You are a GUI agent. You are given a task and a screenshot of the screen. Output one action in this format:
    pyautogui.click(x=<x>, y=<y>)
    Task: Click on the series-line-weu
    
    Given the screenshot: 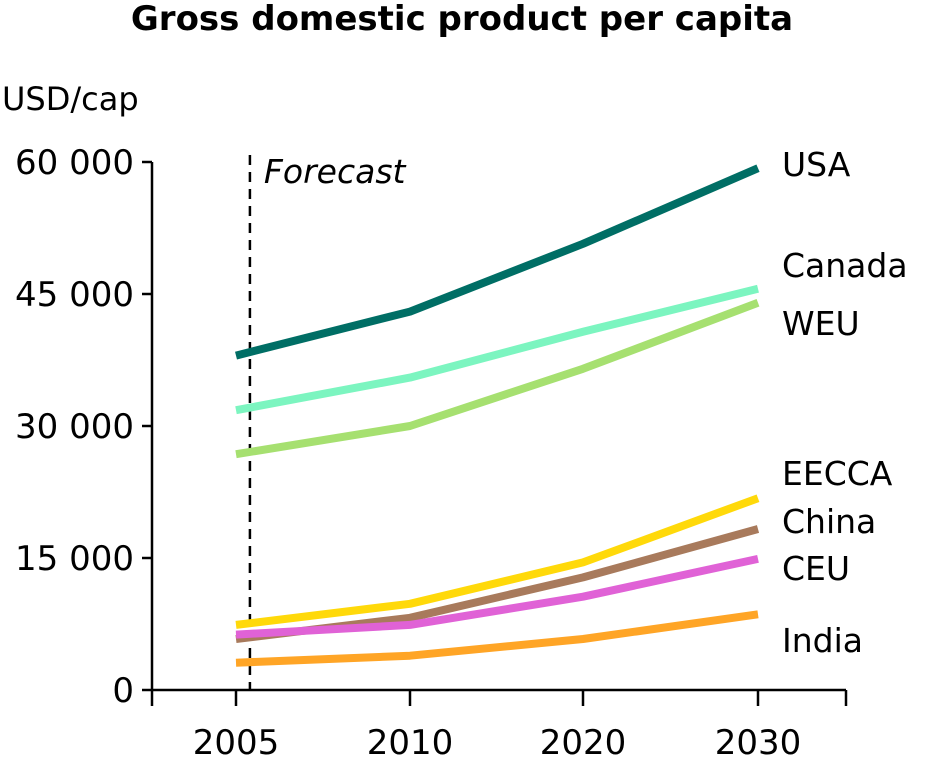 What is the action you would take?
    pyautogui.click(x=497, y=379)
    